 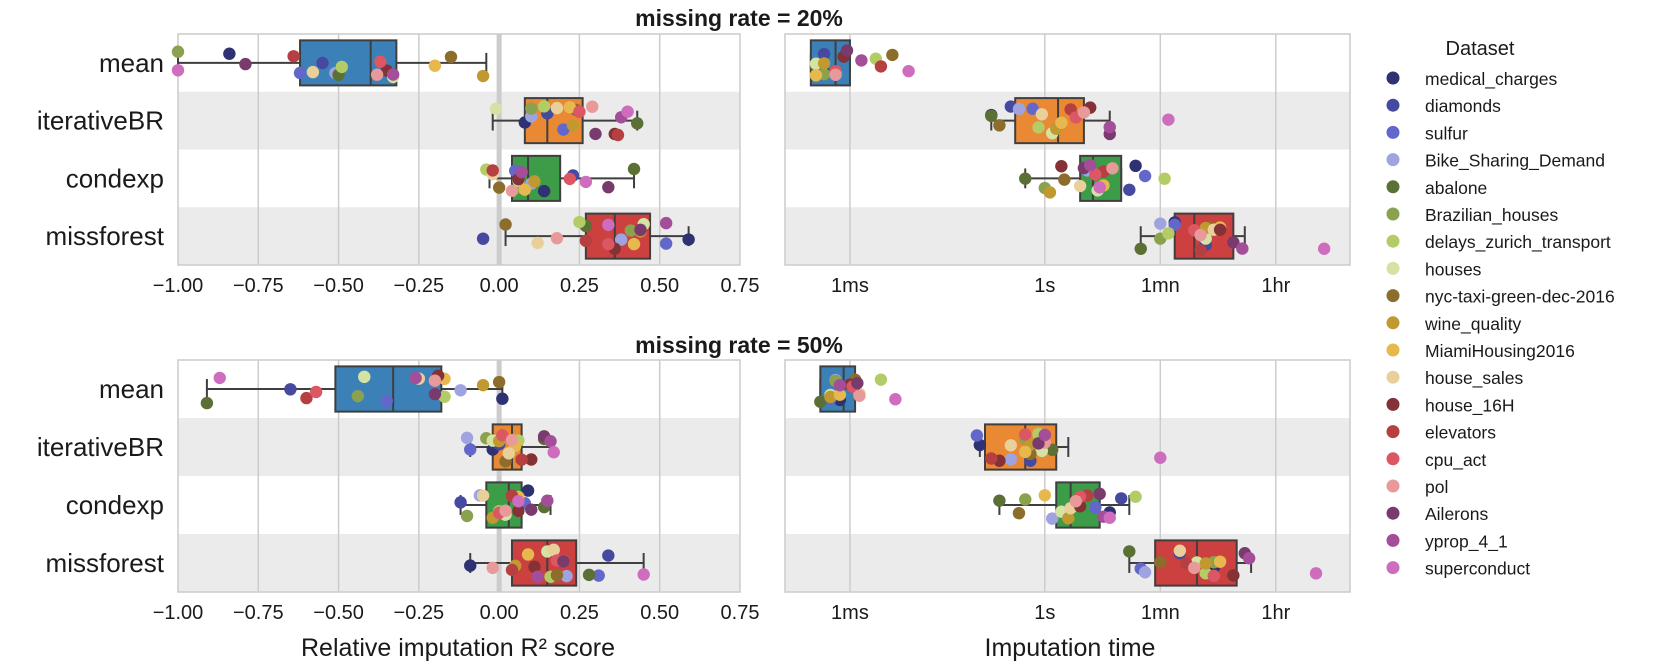 I want to click on title-50: missing rate = 50%, so click(x=739, y=345).